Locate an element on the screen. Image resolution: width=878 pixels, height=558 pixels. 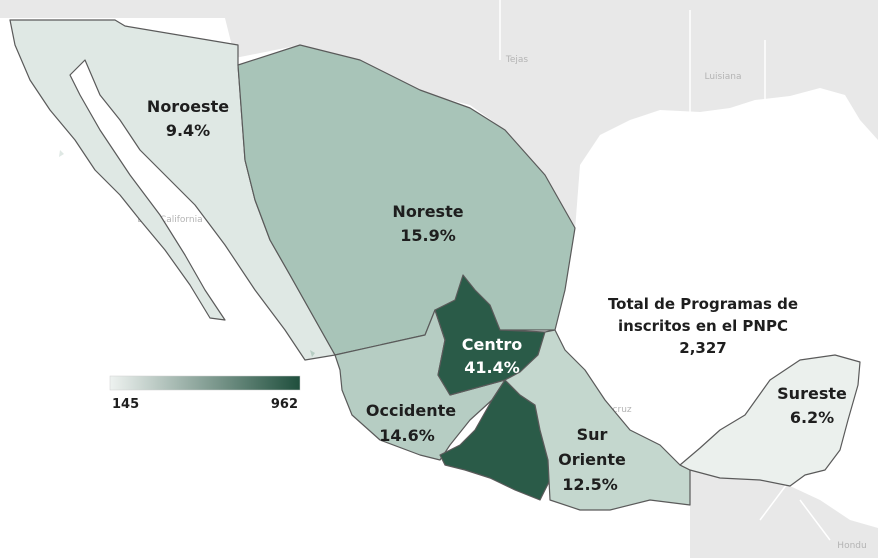
label-noroeste: Noroeste 9.4% is located at coordinates (188, 118).